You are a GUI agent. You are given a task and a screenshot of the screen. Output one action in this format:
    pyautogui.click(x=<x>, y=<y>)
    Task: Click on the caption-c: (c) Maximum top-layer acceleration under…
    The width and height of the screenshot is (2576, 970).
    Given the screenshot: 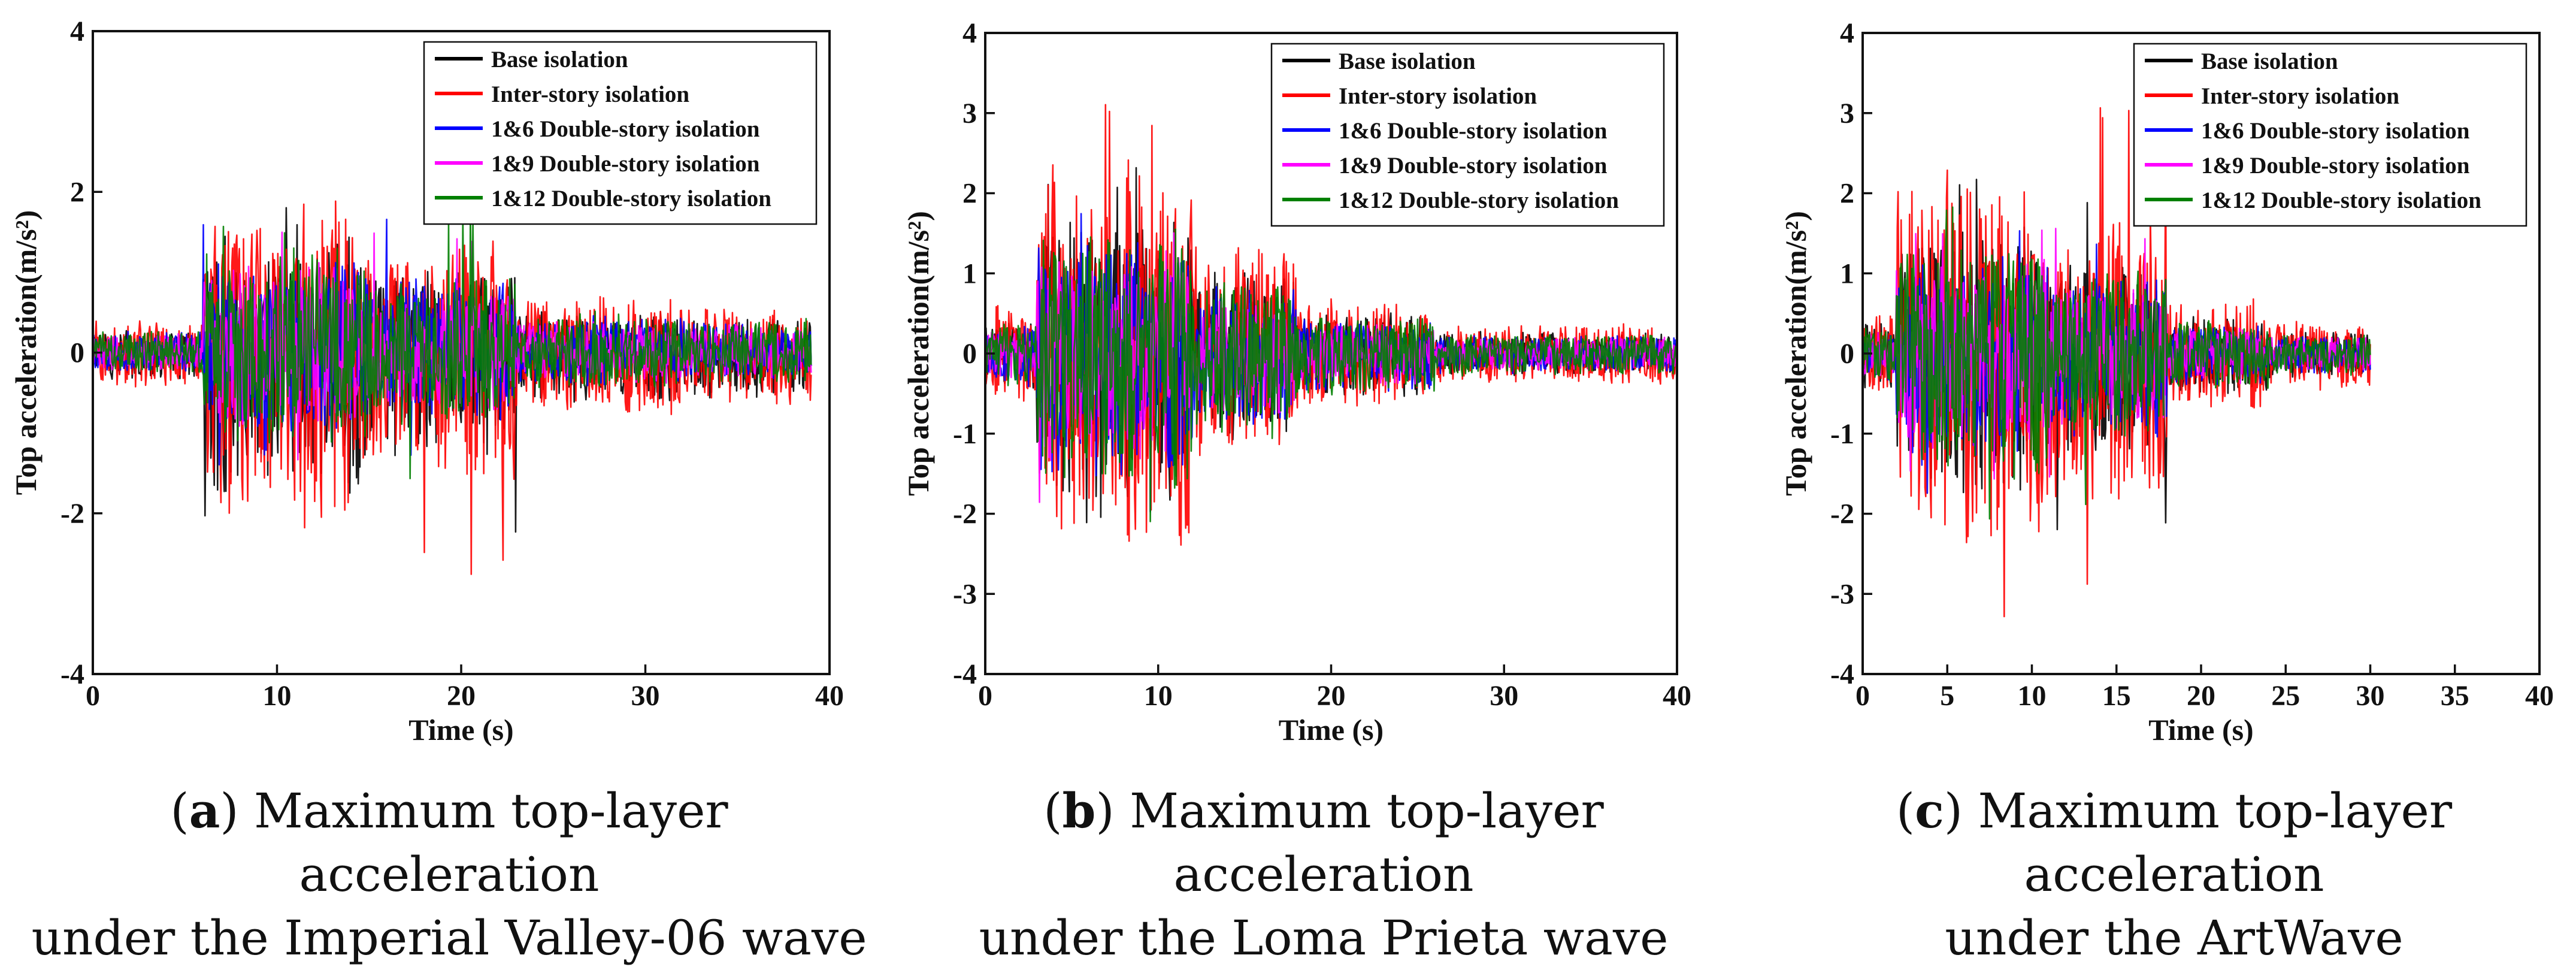 What is the action you would take?
    pyautogui.click(x=2174, y=874)
    